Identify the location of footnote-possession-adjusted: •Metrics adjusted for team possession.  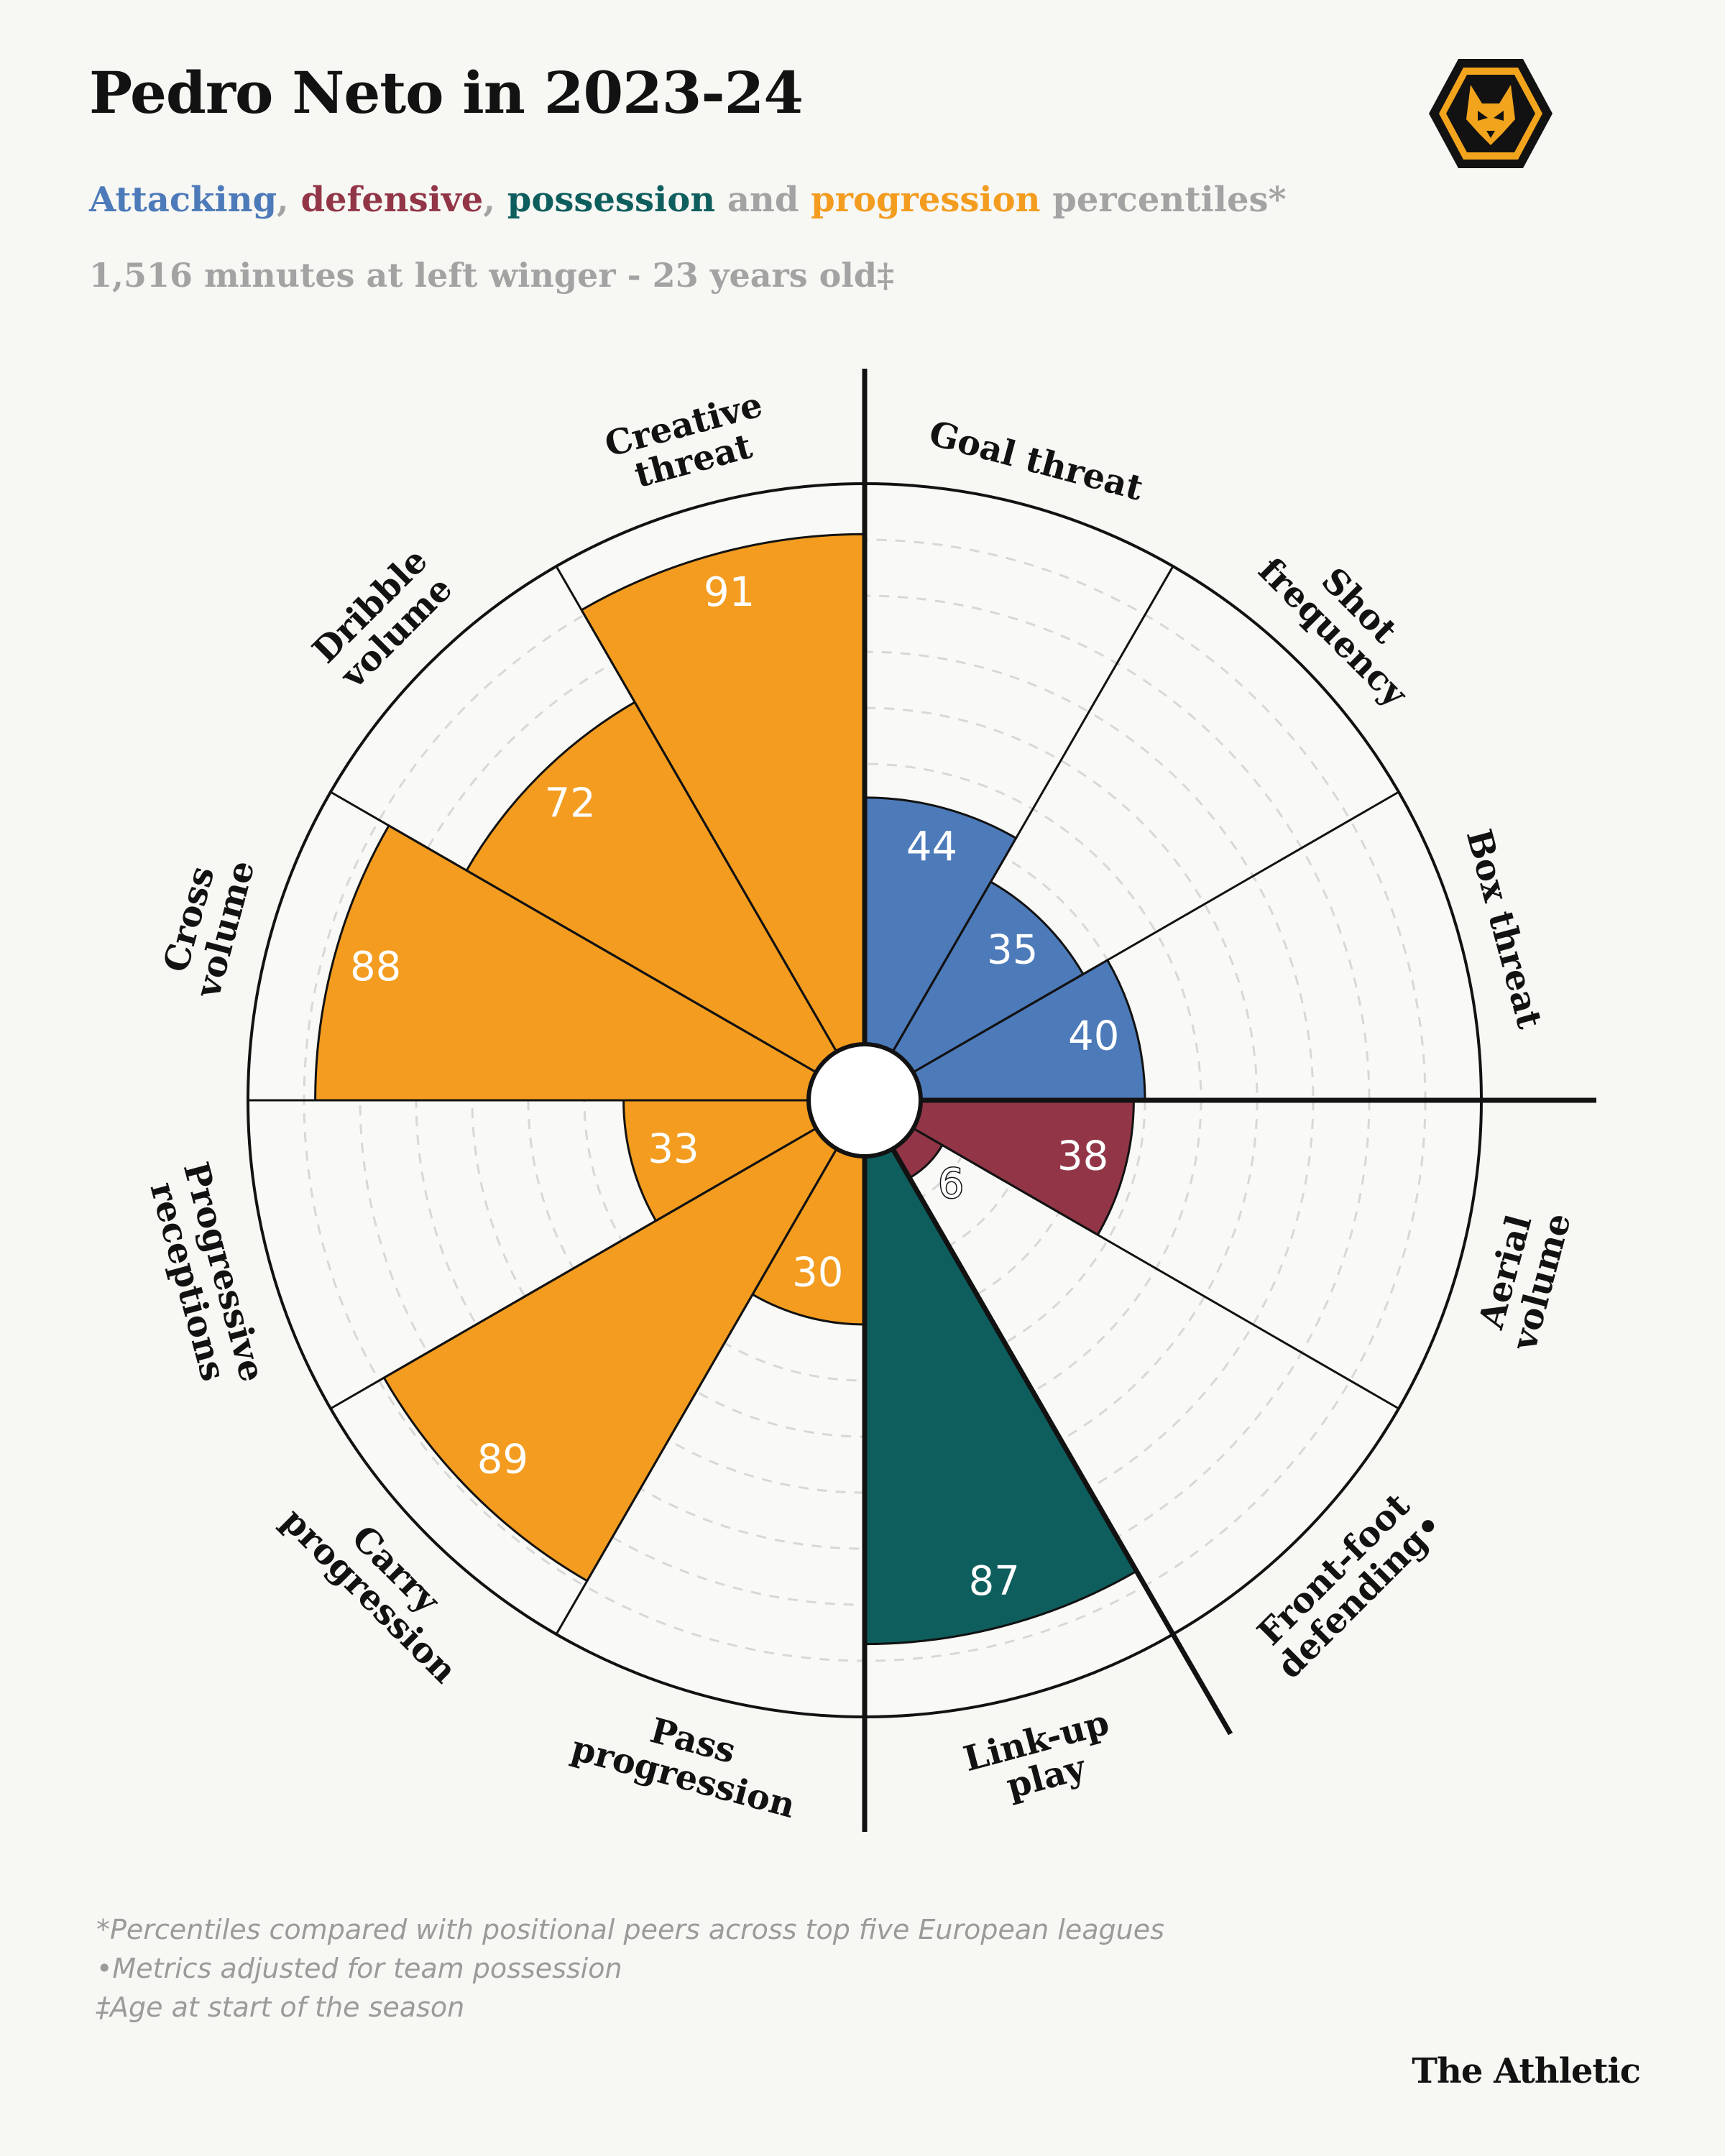
(359, 1969).